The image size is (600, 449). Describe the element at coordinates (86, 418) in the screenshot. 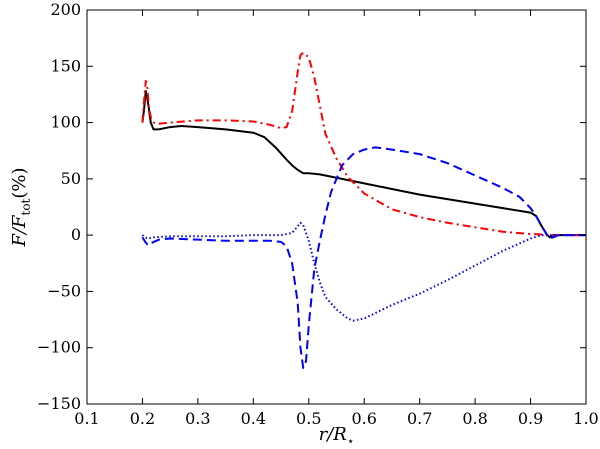

I see `x-tick-label: 0.1` at that location.